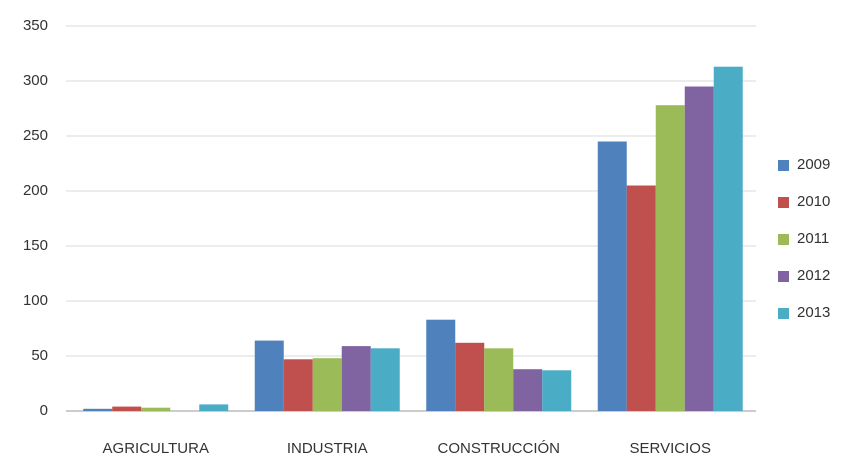 The height and width of the screenshot is (459, 851). I want to click on legend-label: 2010, so click(813, 201).